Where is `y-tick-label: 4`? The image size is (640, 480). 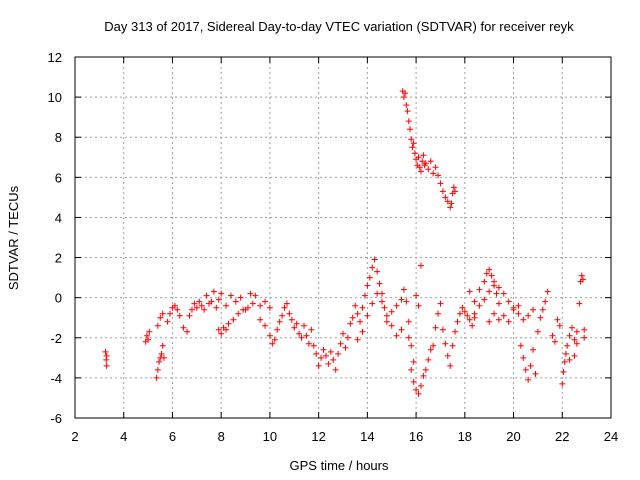 y-tick-label: 4 is located at coordinates (58, 217).